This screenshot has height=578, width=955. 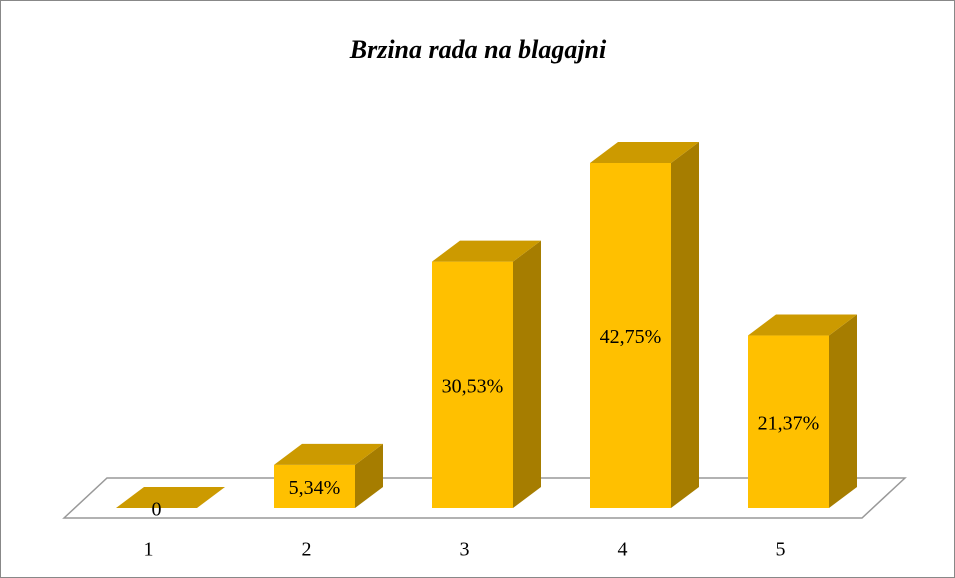 I want to click on x-tick-label: 4, so click(x=623, y=550).